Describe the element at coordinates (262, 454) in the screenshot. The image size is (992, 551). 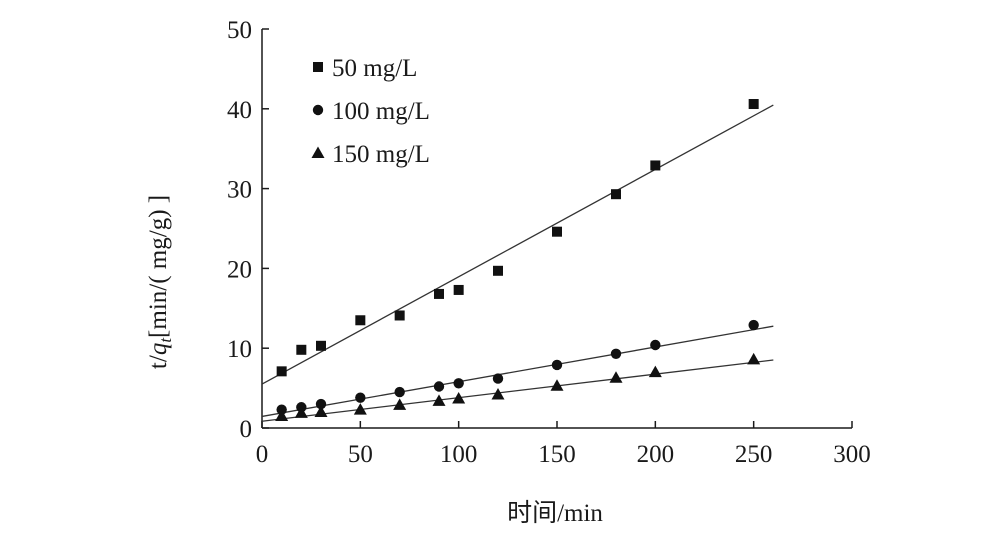
I see `x-tick-label-0: 0` at that location.